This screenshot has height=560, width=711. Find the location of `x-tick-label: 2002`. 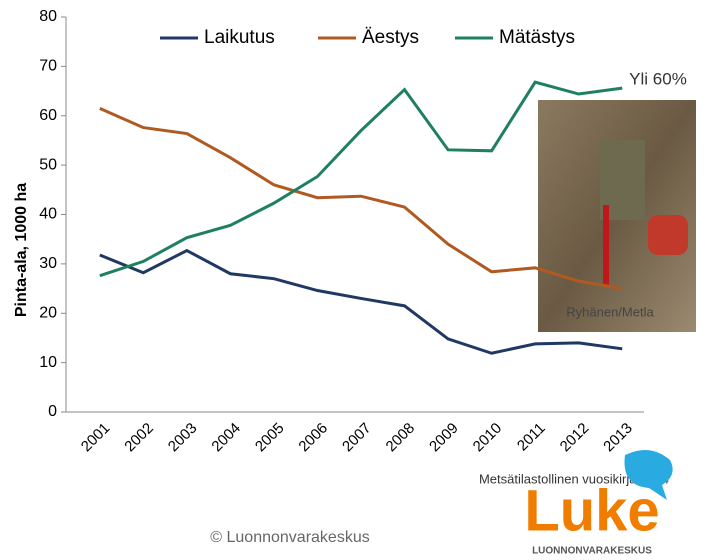

x-tick-label: 2002 is located at coordinates (139, 438).